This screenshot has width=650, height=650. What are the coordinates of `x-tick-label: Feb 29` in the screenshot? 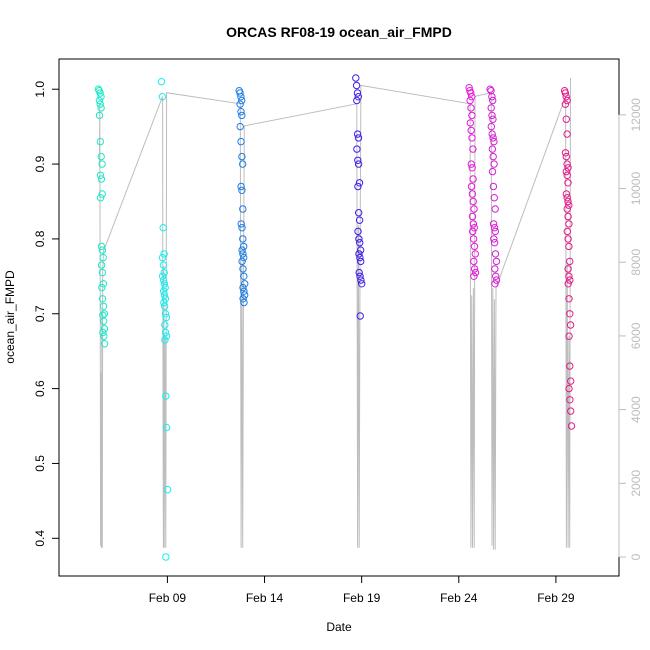 It's located at (556, 598).